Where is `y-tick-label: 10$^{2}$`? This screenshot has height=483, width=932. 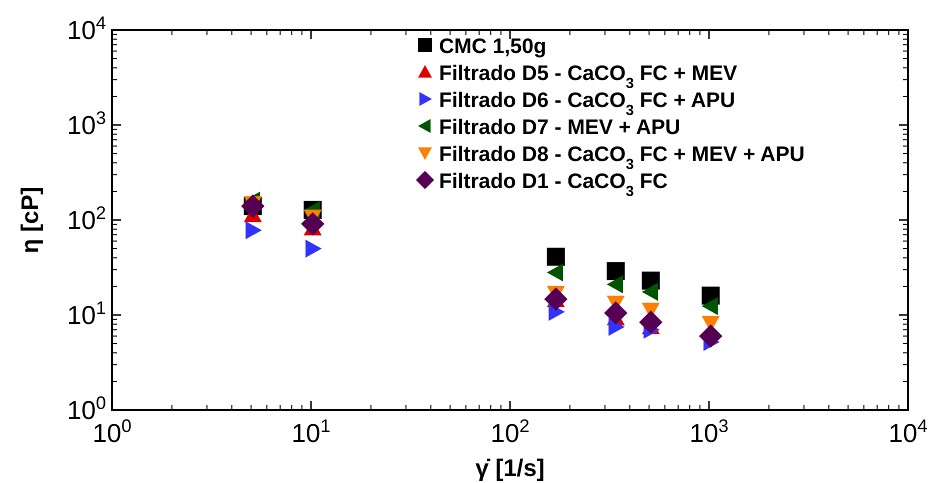 y-tick-label: 10$^{2}$ is located at coordinates (86, 219).